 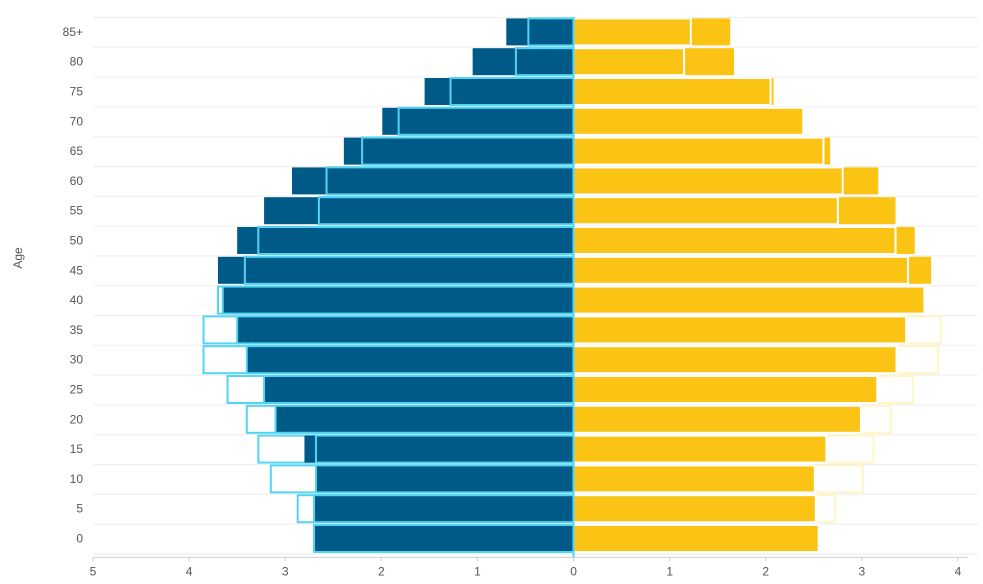 What do you see at coordinates (77, 92) in the screenshot?
I see `age-tick-label: 75` at bounding box center [77, 92].